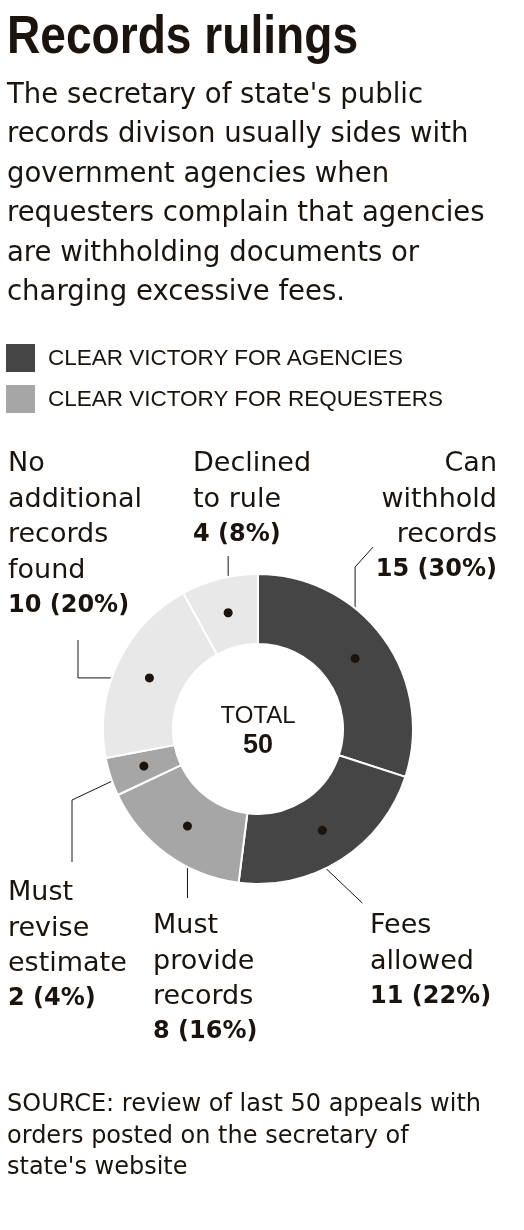 This screenshot has height=1230, width=524. What do you see at coordinates (183, 34) in the screenshot?
I see `chart-title: Records rulings` at bounding box center [183, 34].